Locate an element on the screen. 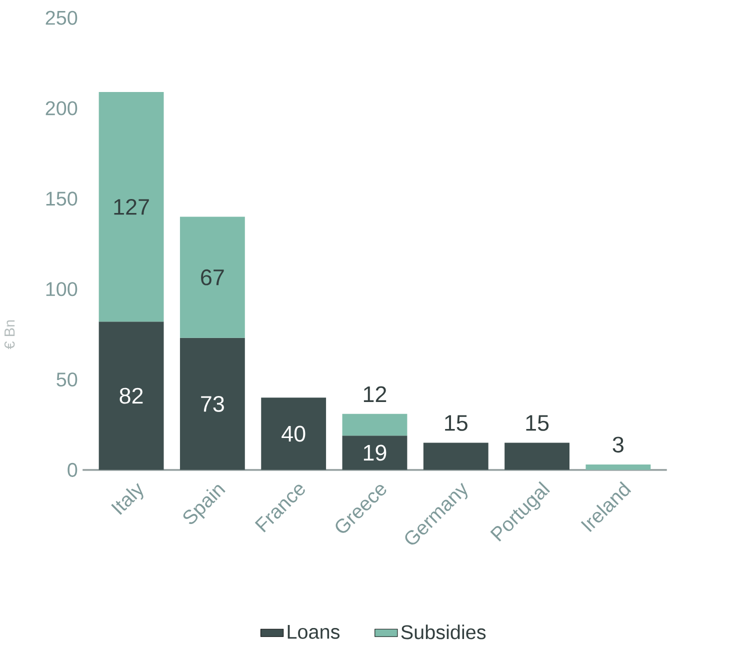 This screenshot has height=646, width=744. data-label: 40 is located at coordinates (294, 434).